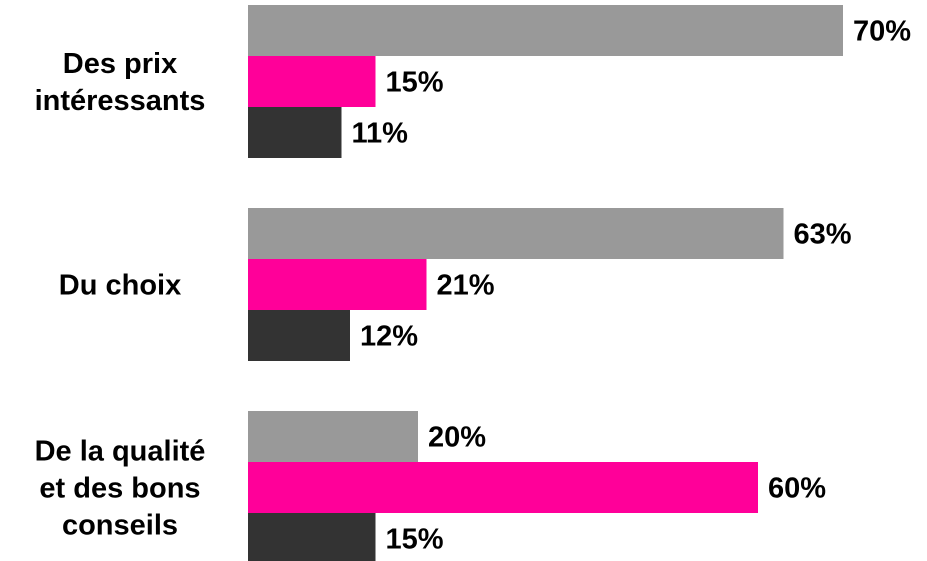 The height and width of the screenshot is (561, 927). What do you see at coordinates (380, 134) in the screenshot?
I see `value-label: 11%` at bounding box center [380, 134].